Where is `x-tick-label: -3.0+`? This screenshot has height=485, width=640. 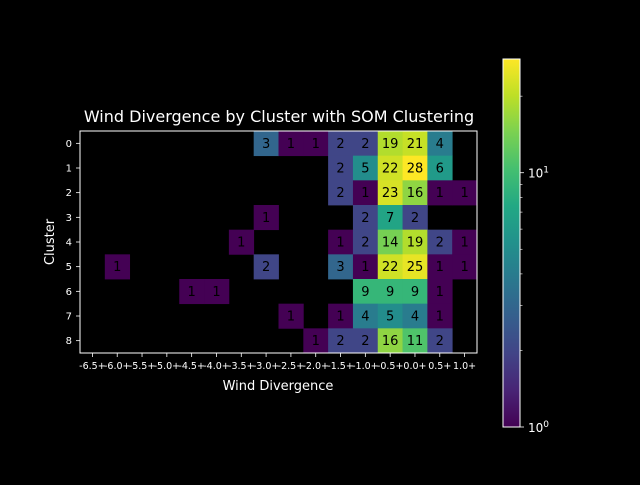
x-tick-label: -3.0+ is located at coordinates (266, 366).